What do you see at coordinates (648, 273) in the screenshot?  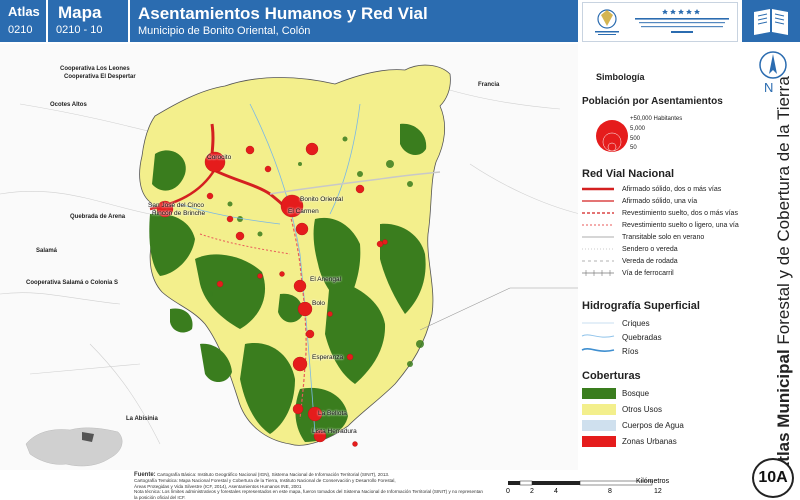 I see `road-type: Vía de ferrocarril` at bounding box center [648, 273].